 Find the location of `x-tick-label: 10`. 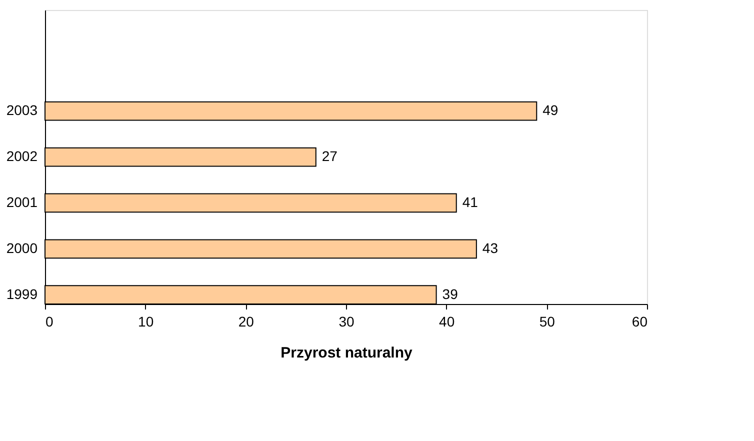

x-tick-label: 10 is located at coordinates (146, 322).